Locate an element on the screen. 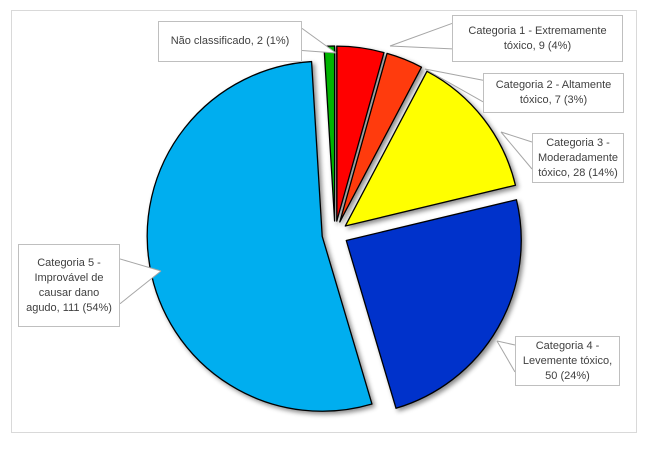 This screenshot has height=452, width=646. data-label-line: Improvável de is located at coordinates (69, 277).